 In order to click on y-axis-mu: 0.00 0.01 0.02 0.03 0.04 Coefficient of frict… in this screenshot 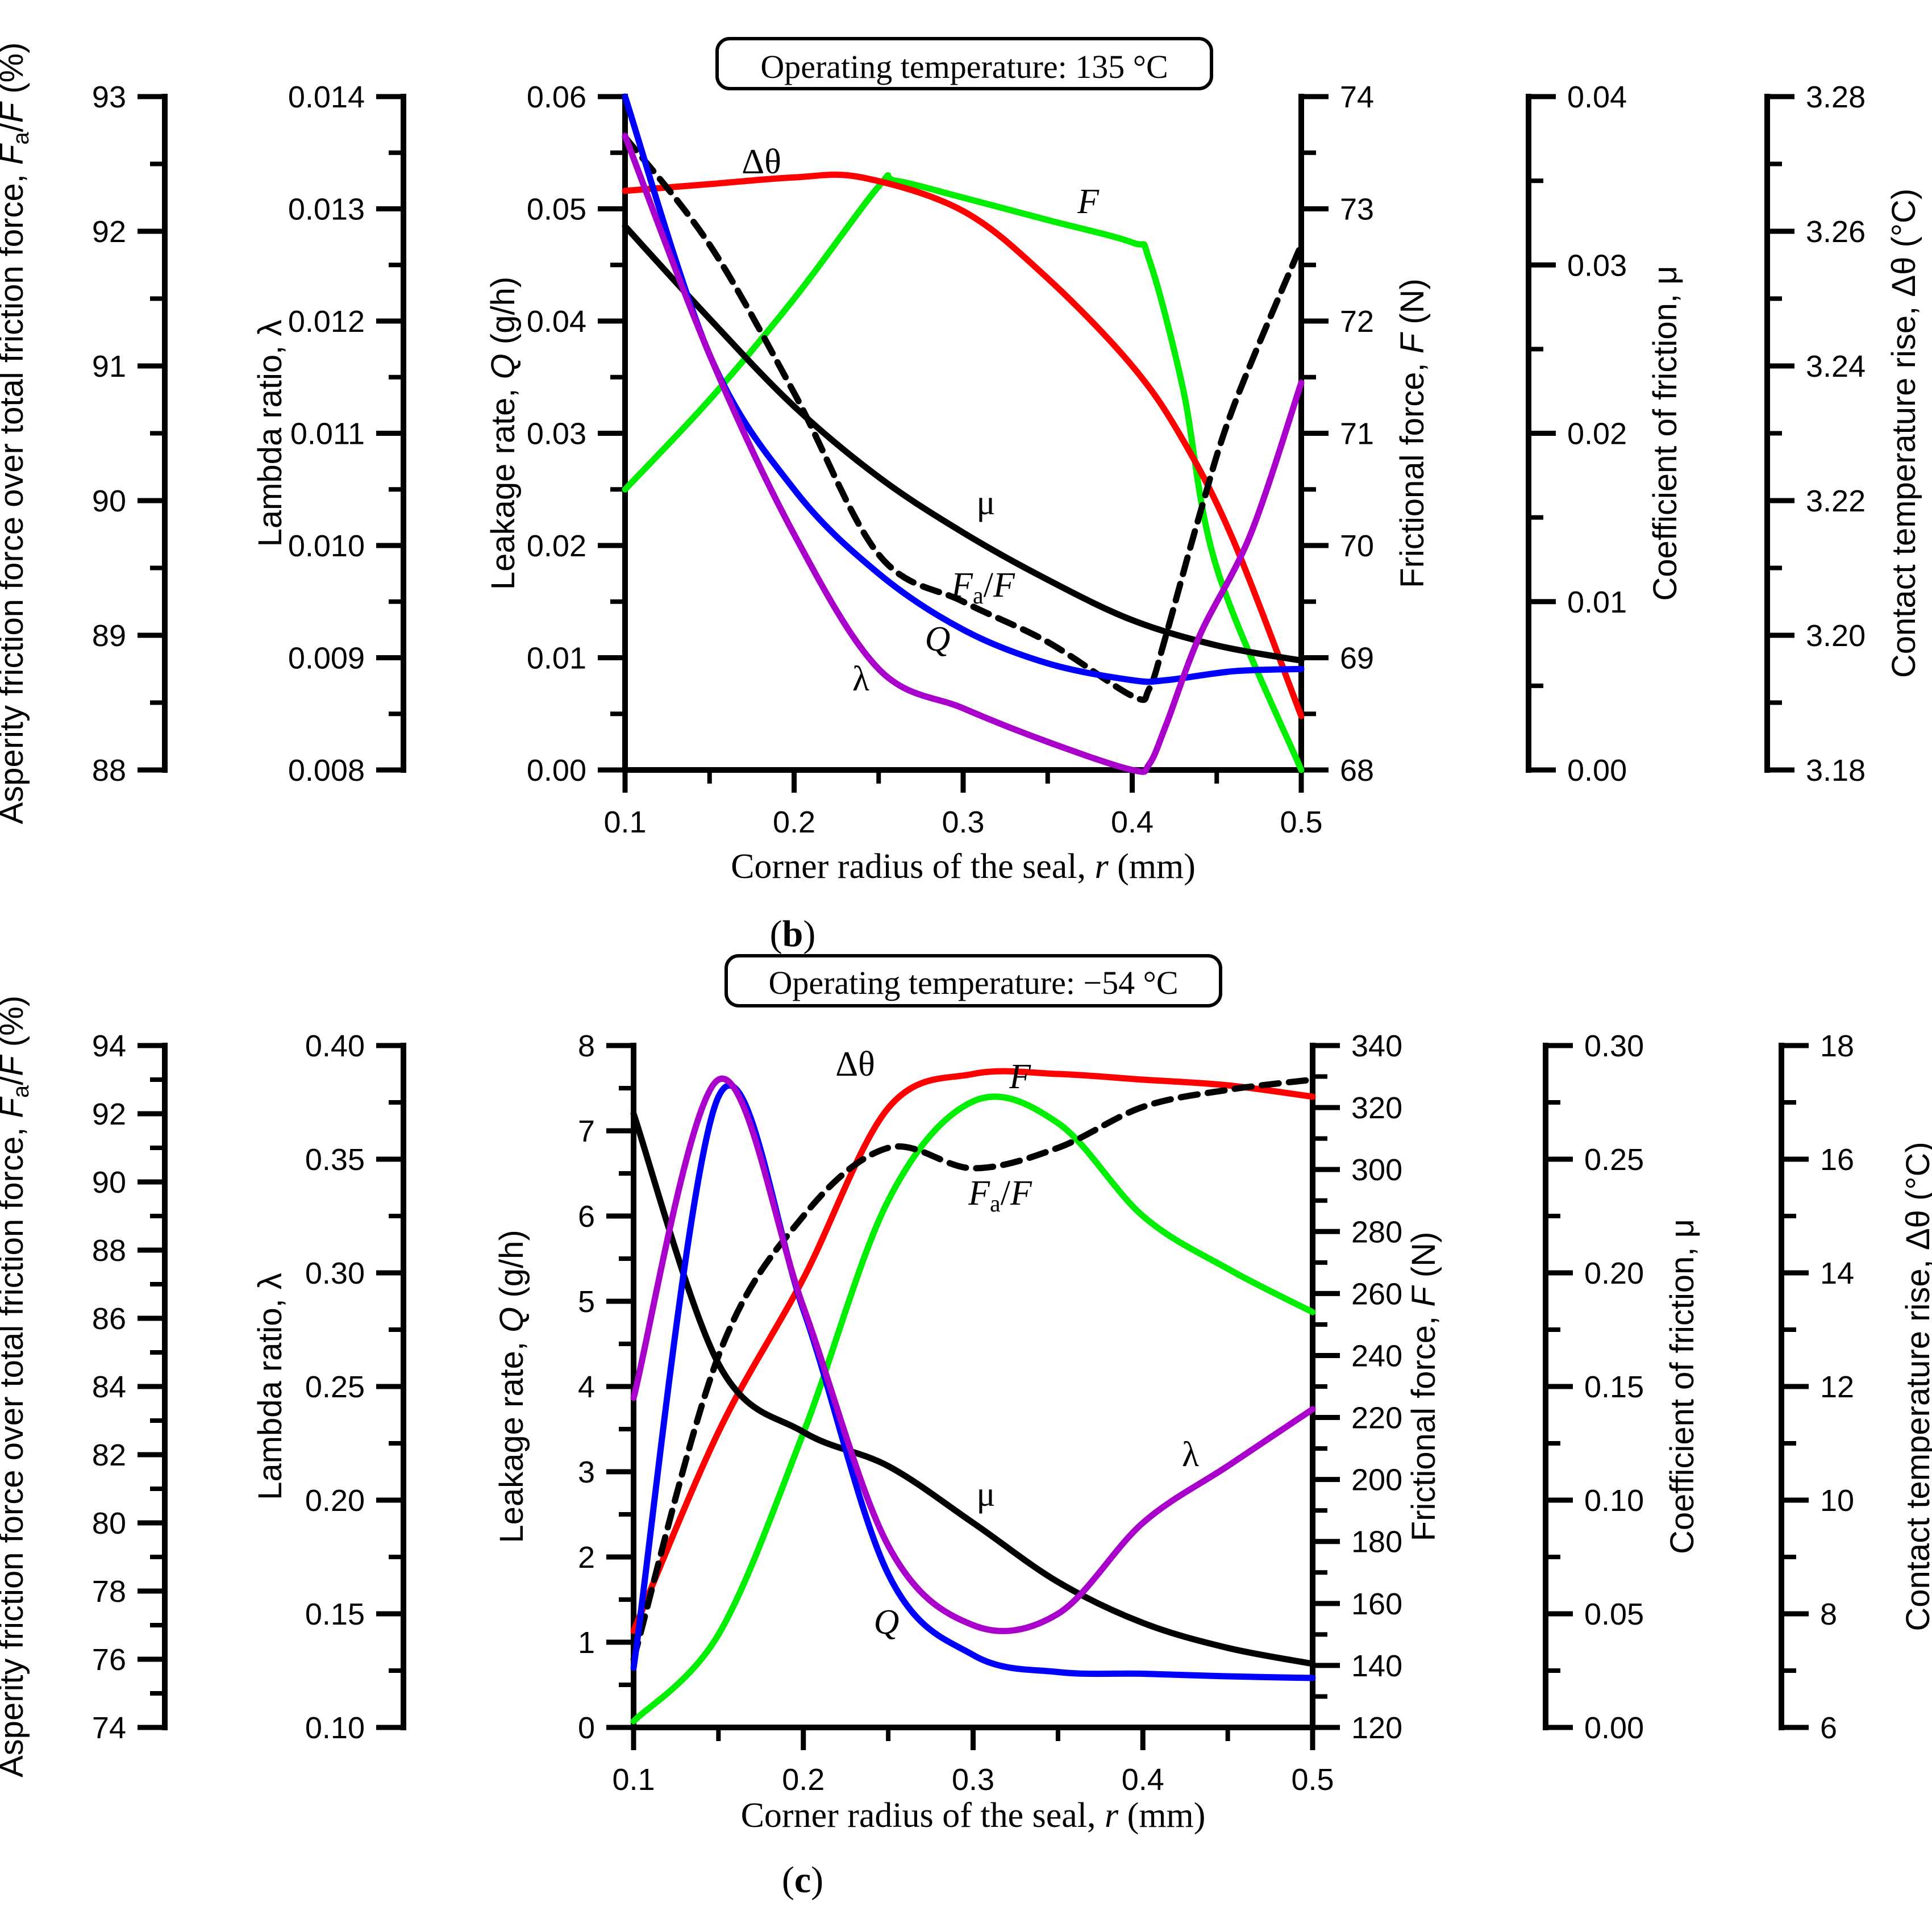, I will do `click(1605, 434)`.